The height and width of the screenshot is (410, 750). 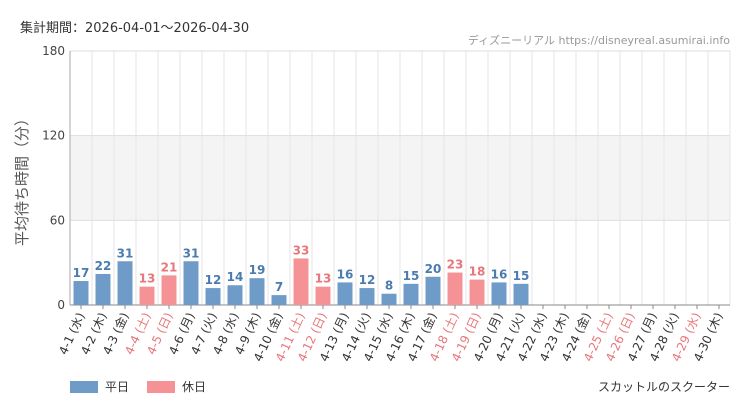 I want to click on legend-item-holiday: 休日, so click(x=176, y=386).